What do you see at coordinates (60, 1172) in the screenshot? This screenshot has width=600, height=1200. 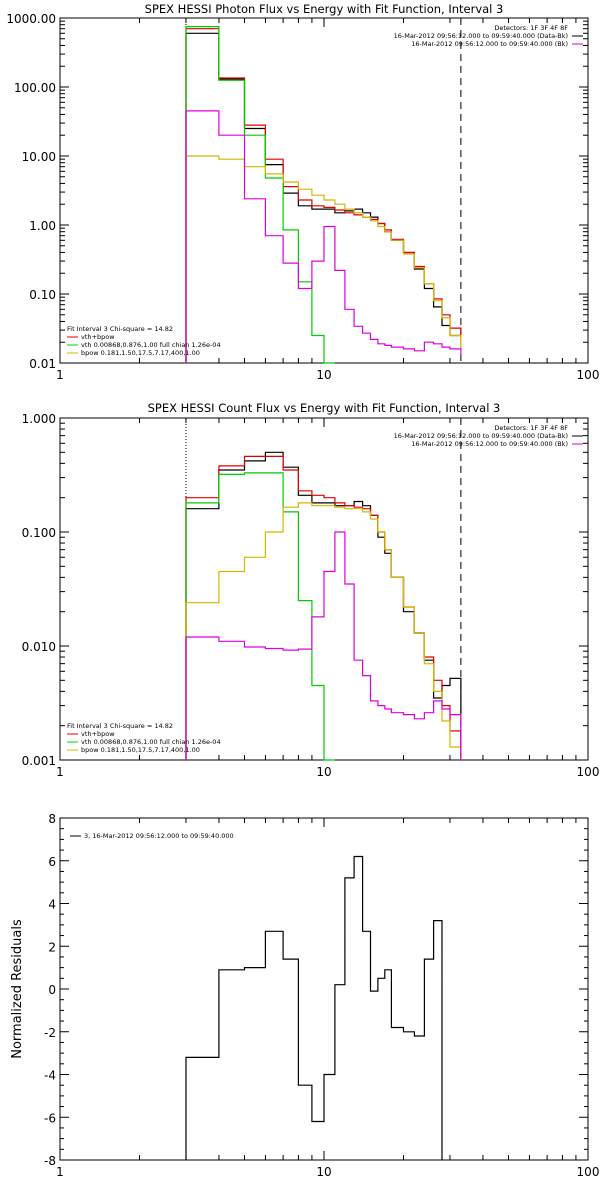 I see `x-tick-label-2-0: 1` at bounding box center [60, 1172].